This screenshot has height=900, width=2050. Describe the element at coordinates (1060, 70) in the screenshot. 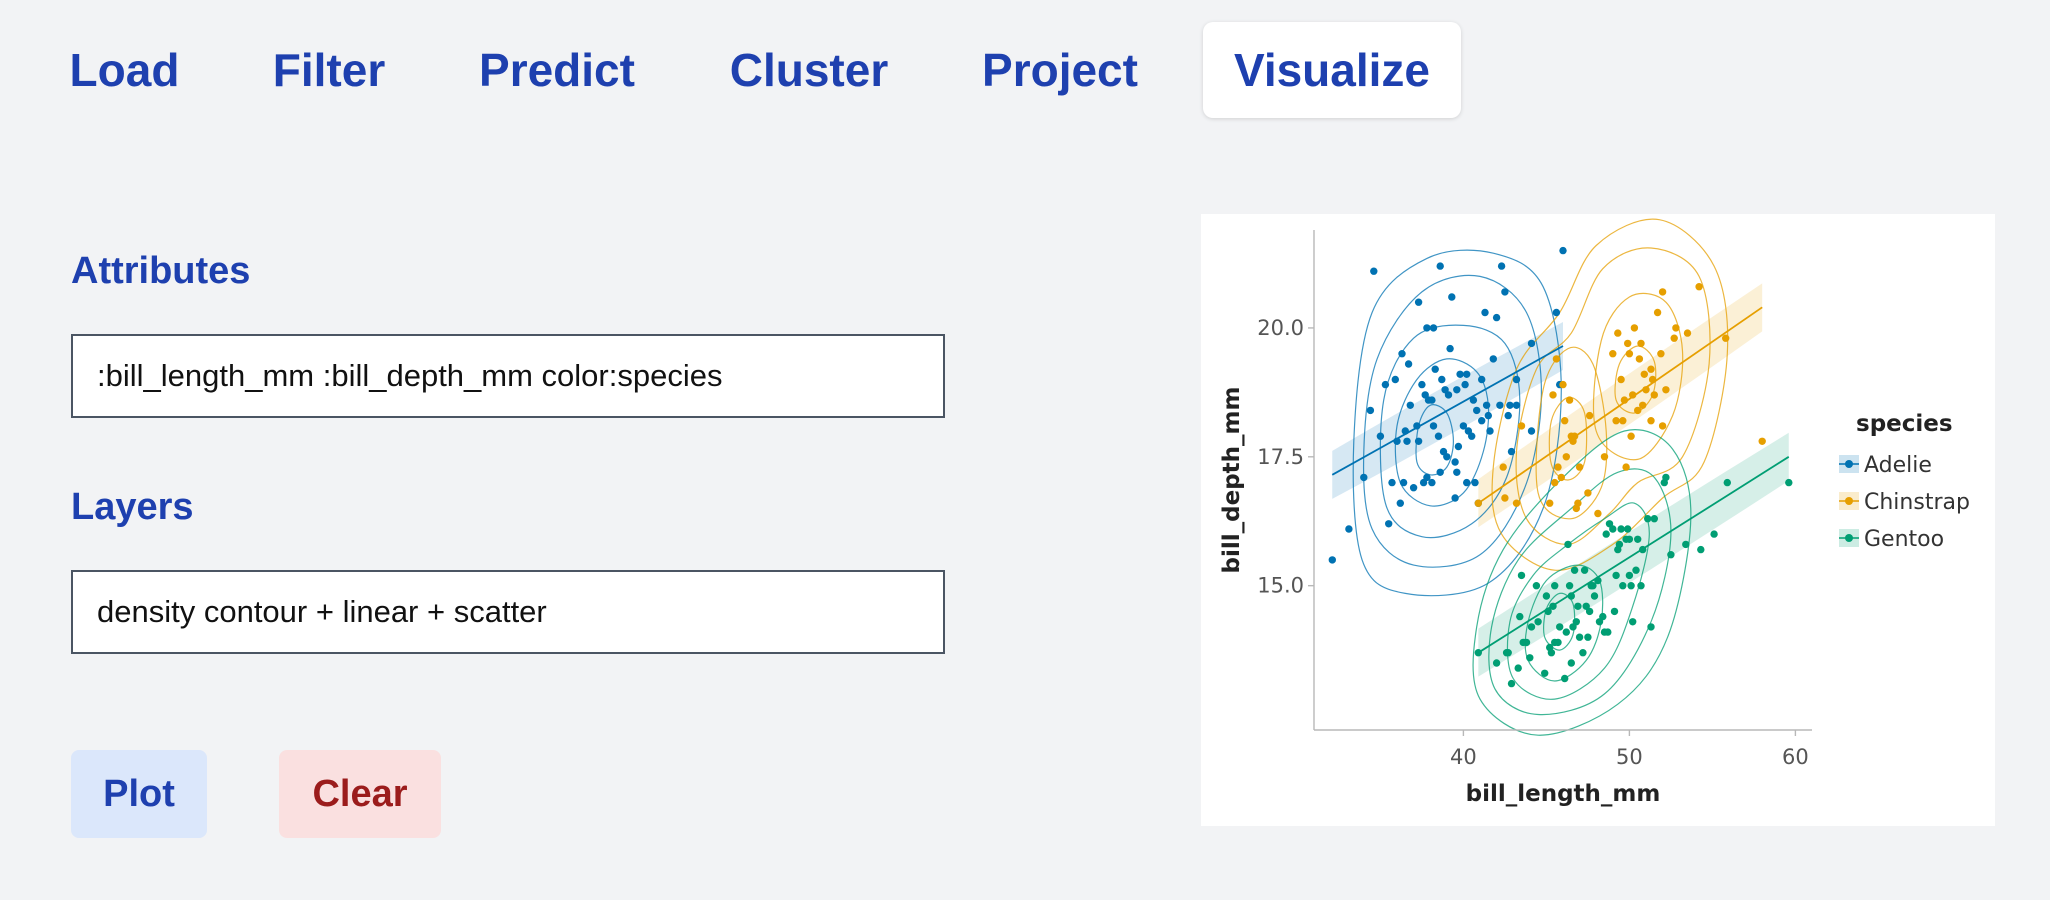

I see `tab-project: Project` at that location.